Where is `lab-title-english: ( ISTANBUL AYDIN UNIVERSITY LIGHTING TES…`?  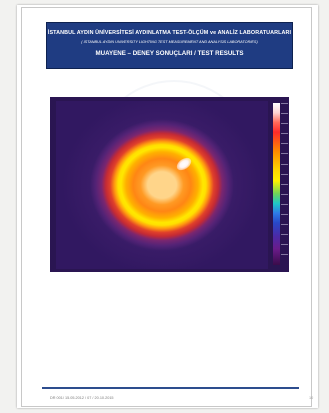
lab-title-english: ( ISTANBUL AYDIN UNIVERSITY LIGHTING TES… is located at coordinates (169, 42).